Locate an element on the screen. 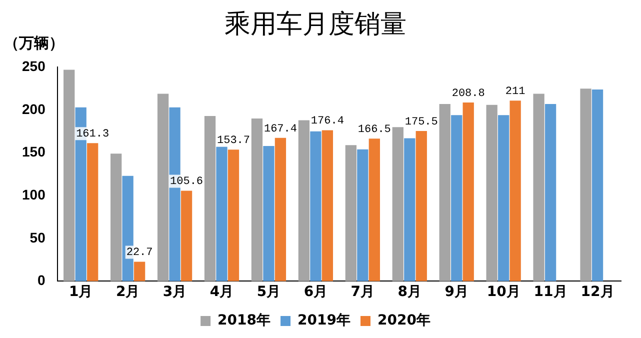 The image size is (641, 338). data-label: 208.8 is located at coordinates (468, 94).